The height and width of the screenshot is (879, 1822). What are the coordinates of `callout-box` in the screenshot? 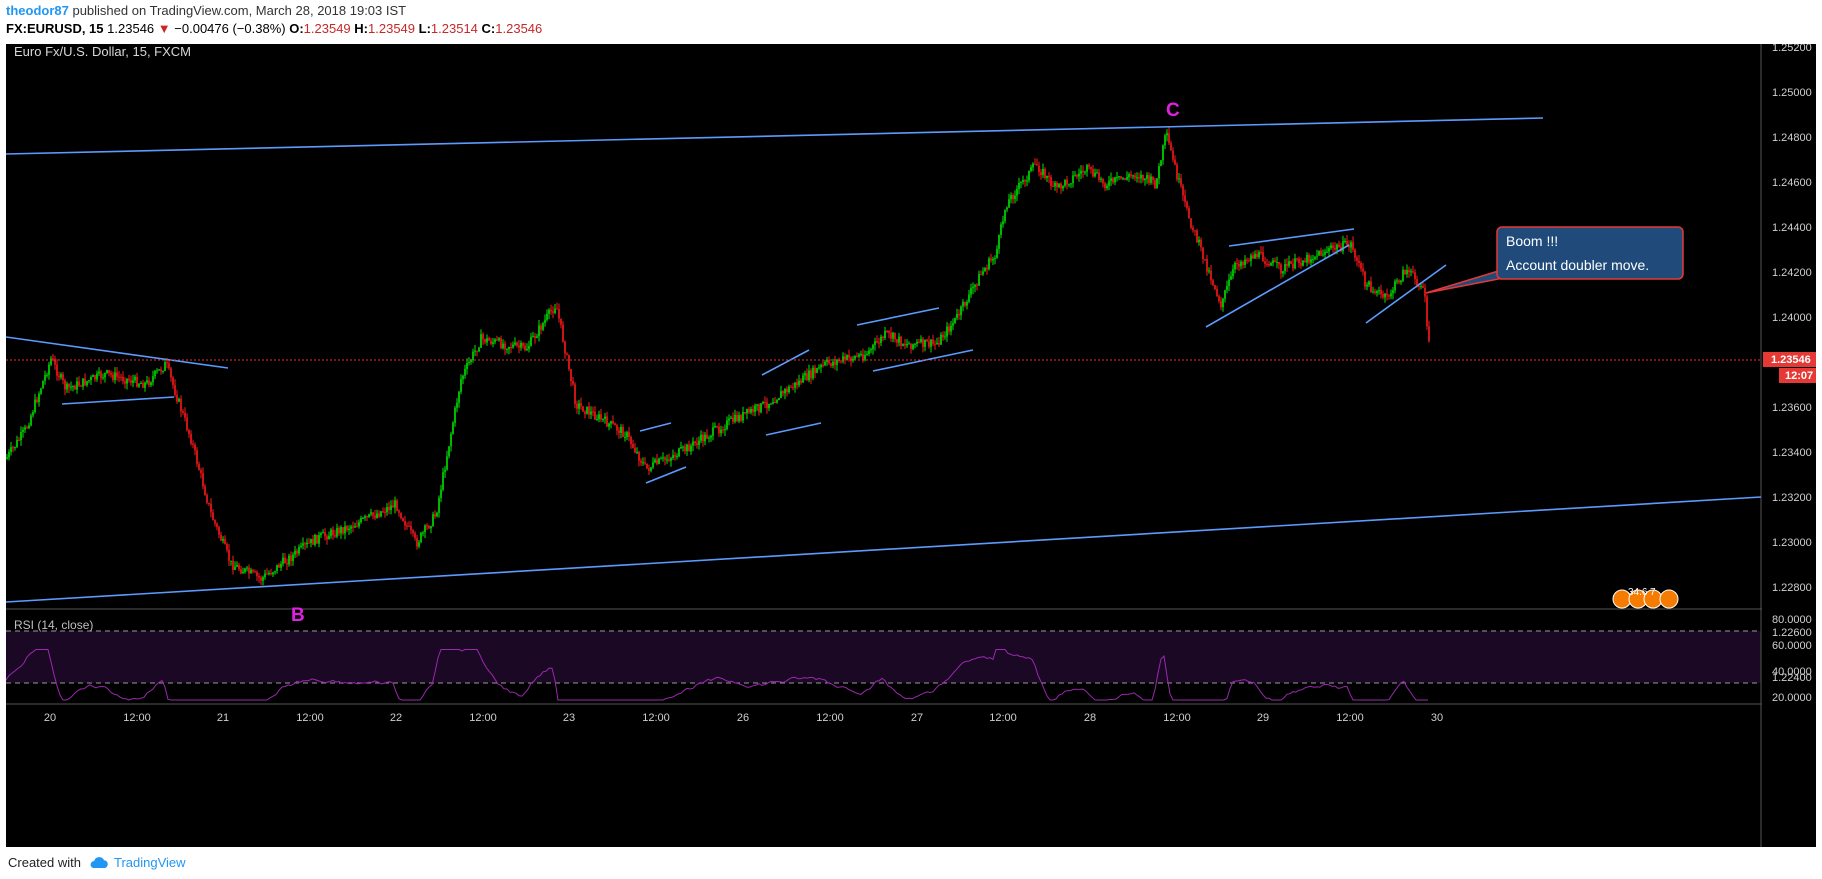 It's located at (1590, 253).